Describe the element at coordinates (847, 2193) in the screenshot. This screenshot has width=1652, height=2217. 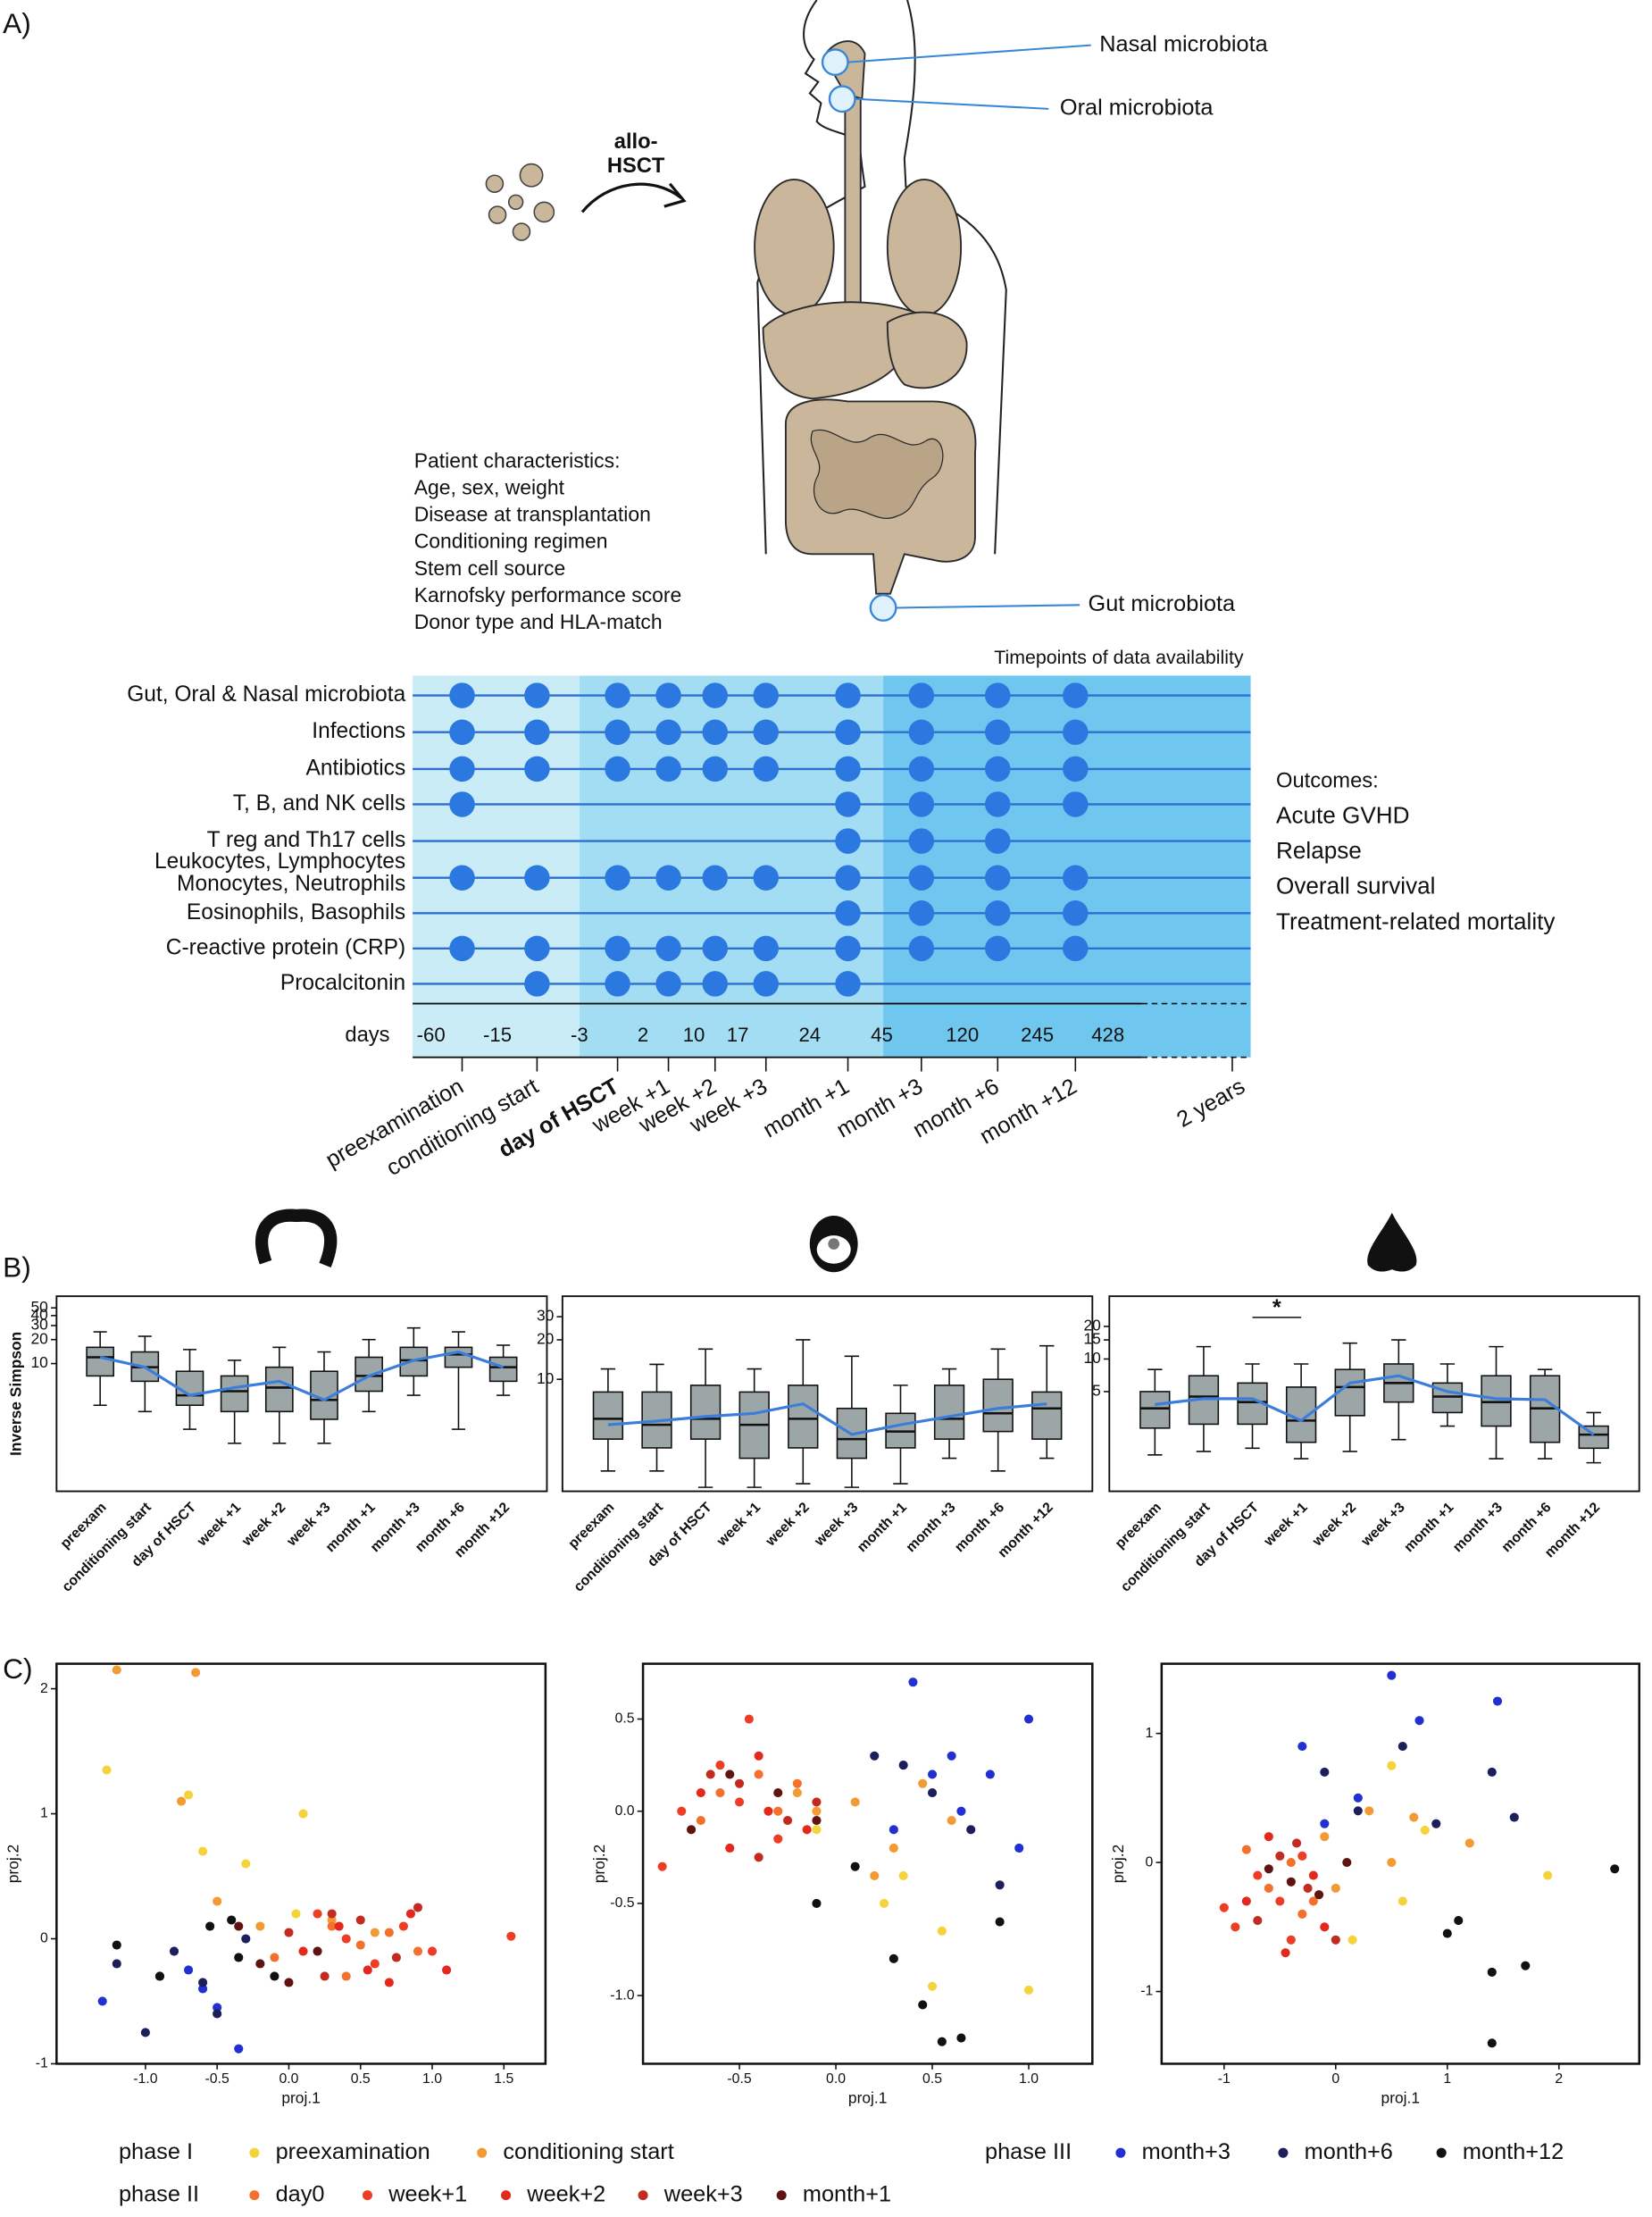
I see `legend-label: month+1` at that location.